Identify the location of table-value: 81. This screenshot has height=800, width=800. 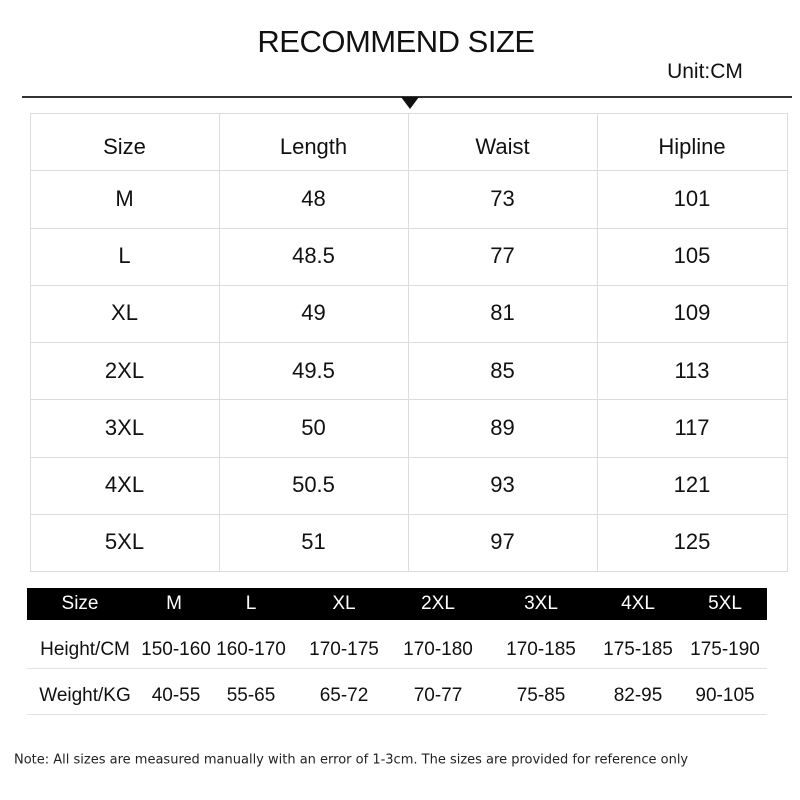
(502, 313).